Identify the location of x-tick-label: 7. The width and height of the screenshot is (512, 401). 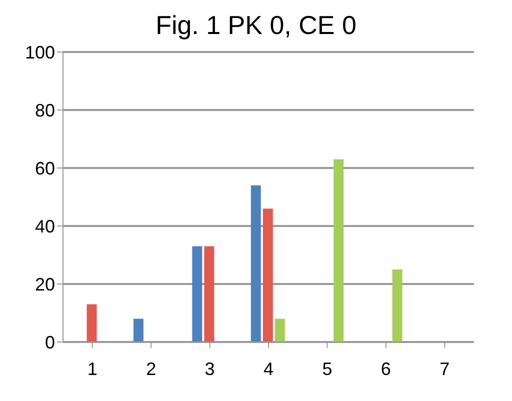
(445, 368).